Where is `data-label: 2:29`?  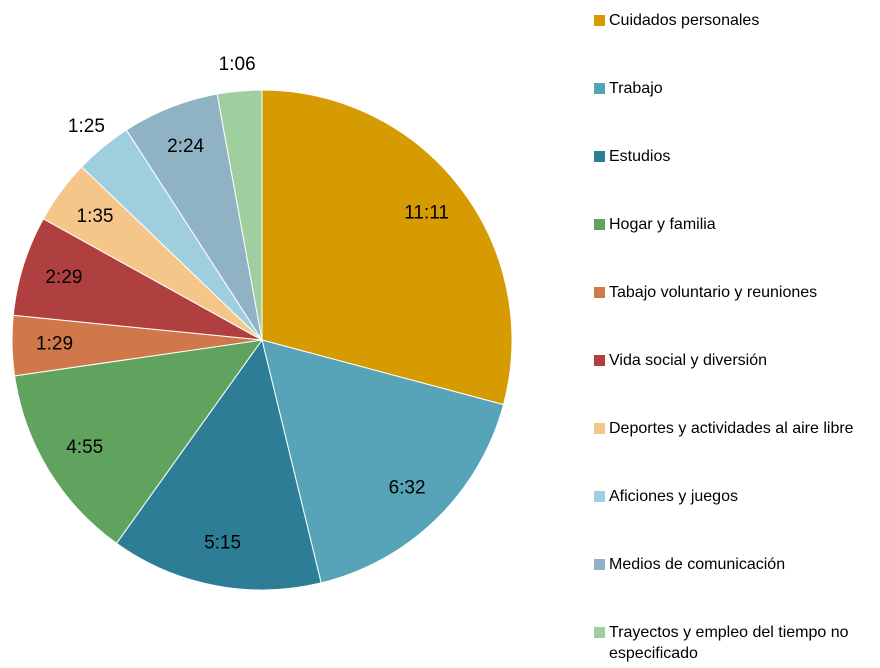
data-label: 2:29 is located at coordinates (63, 277).